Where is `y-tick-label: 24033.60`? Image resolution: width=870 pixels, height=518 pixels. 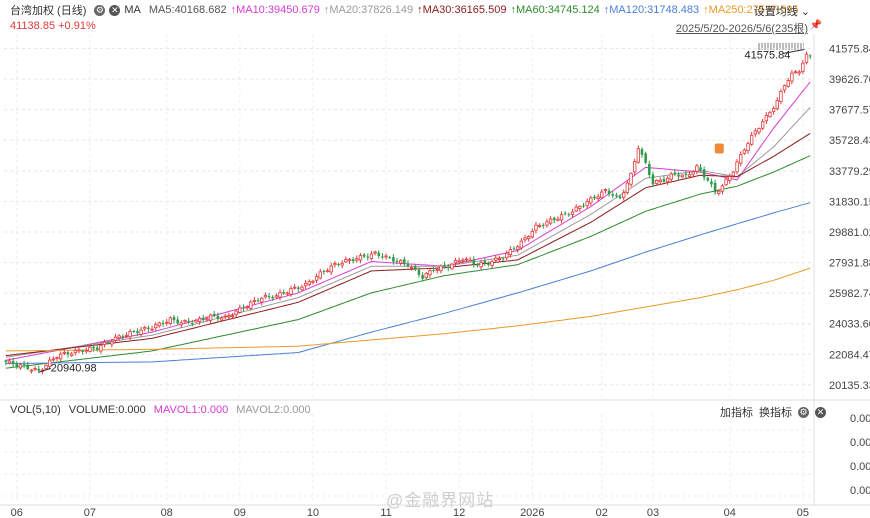 y-tick-label: 24033.60 is located at coordinates (849, 325).